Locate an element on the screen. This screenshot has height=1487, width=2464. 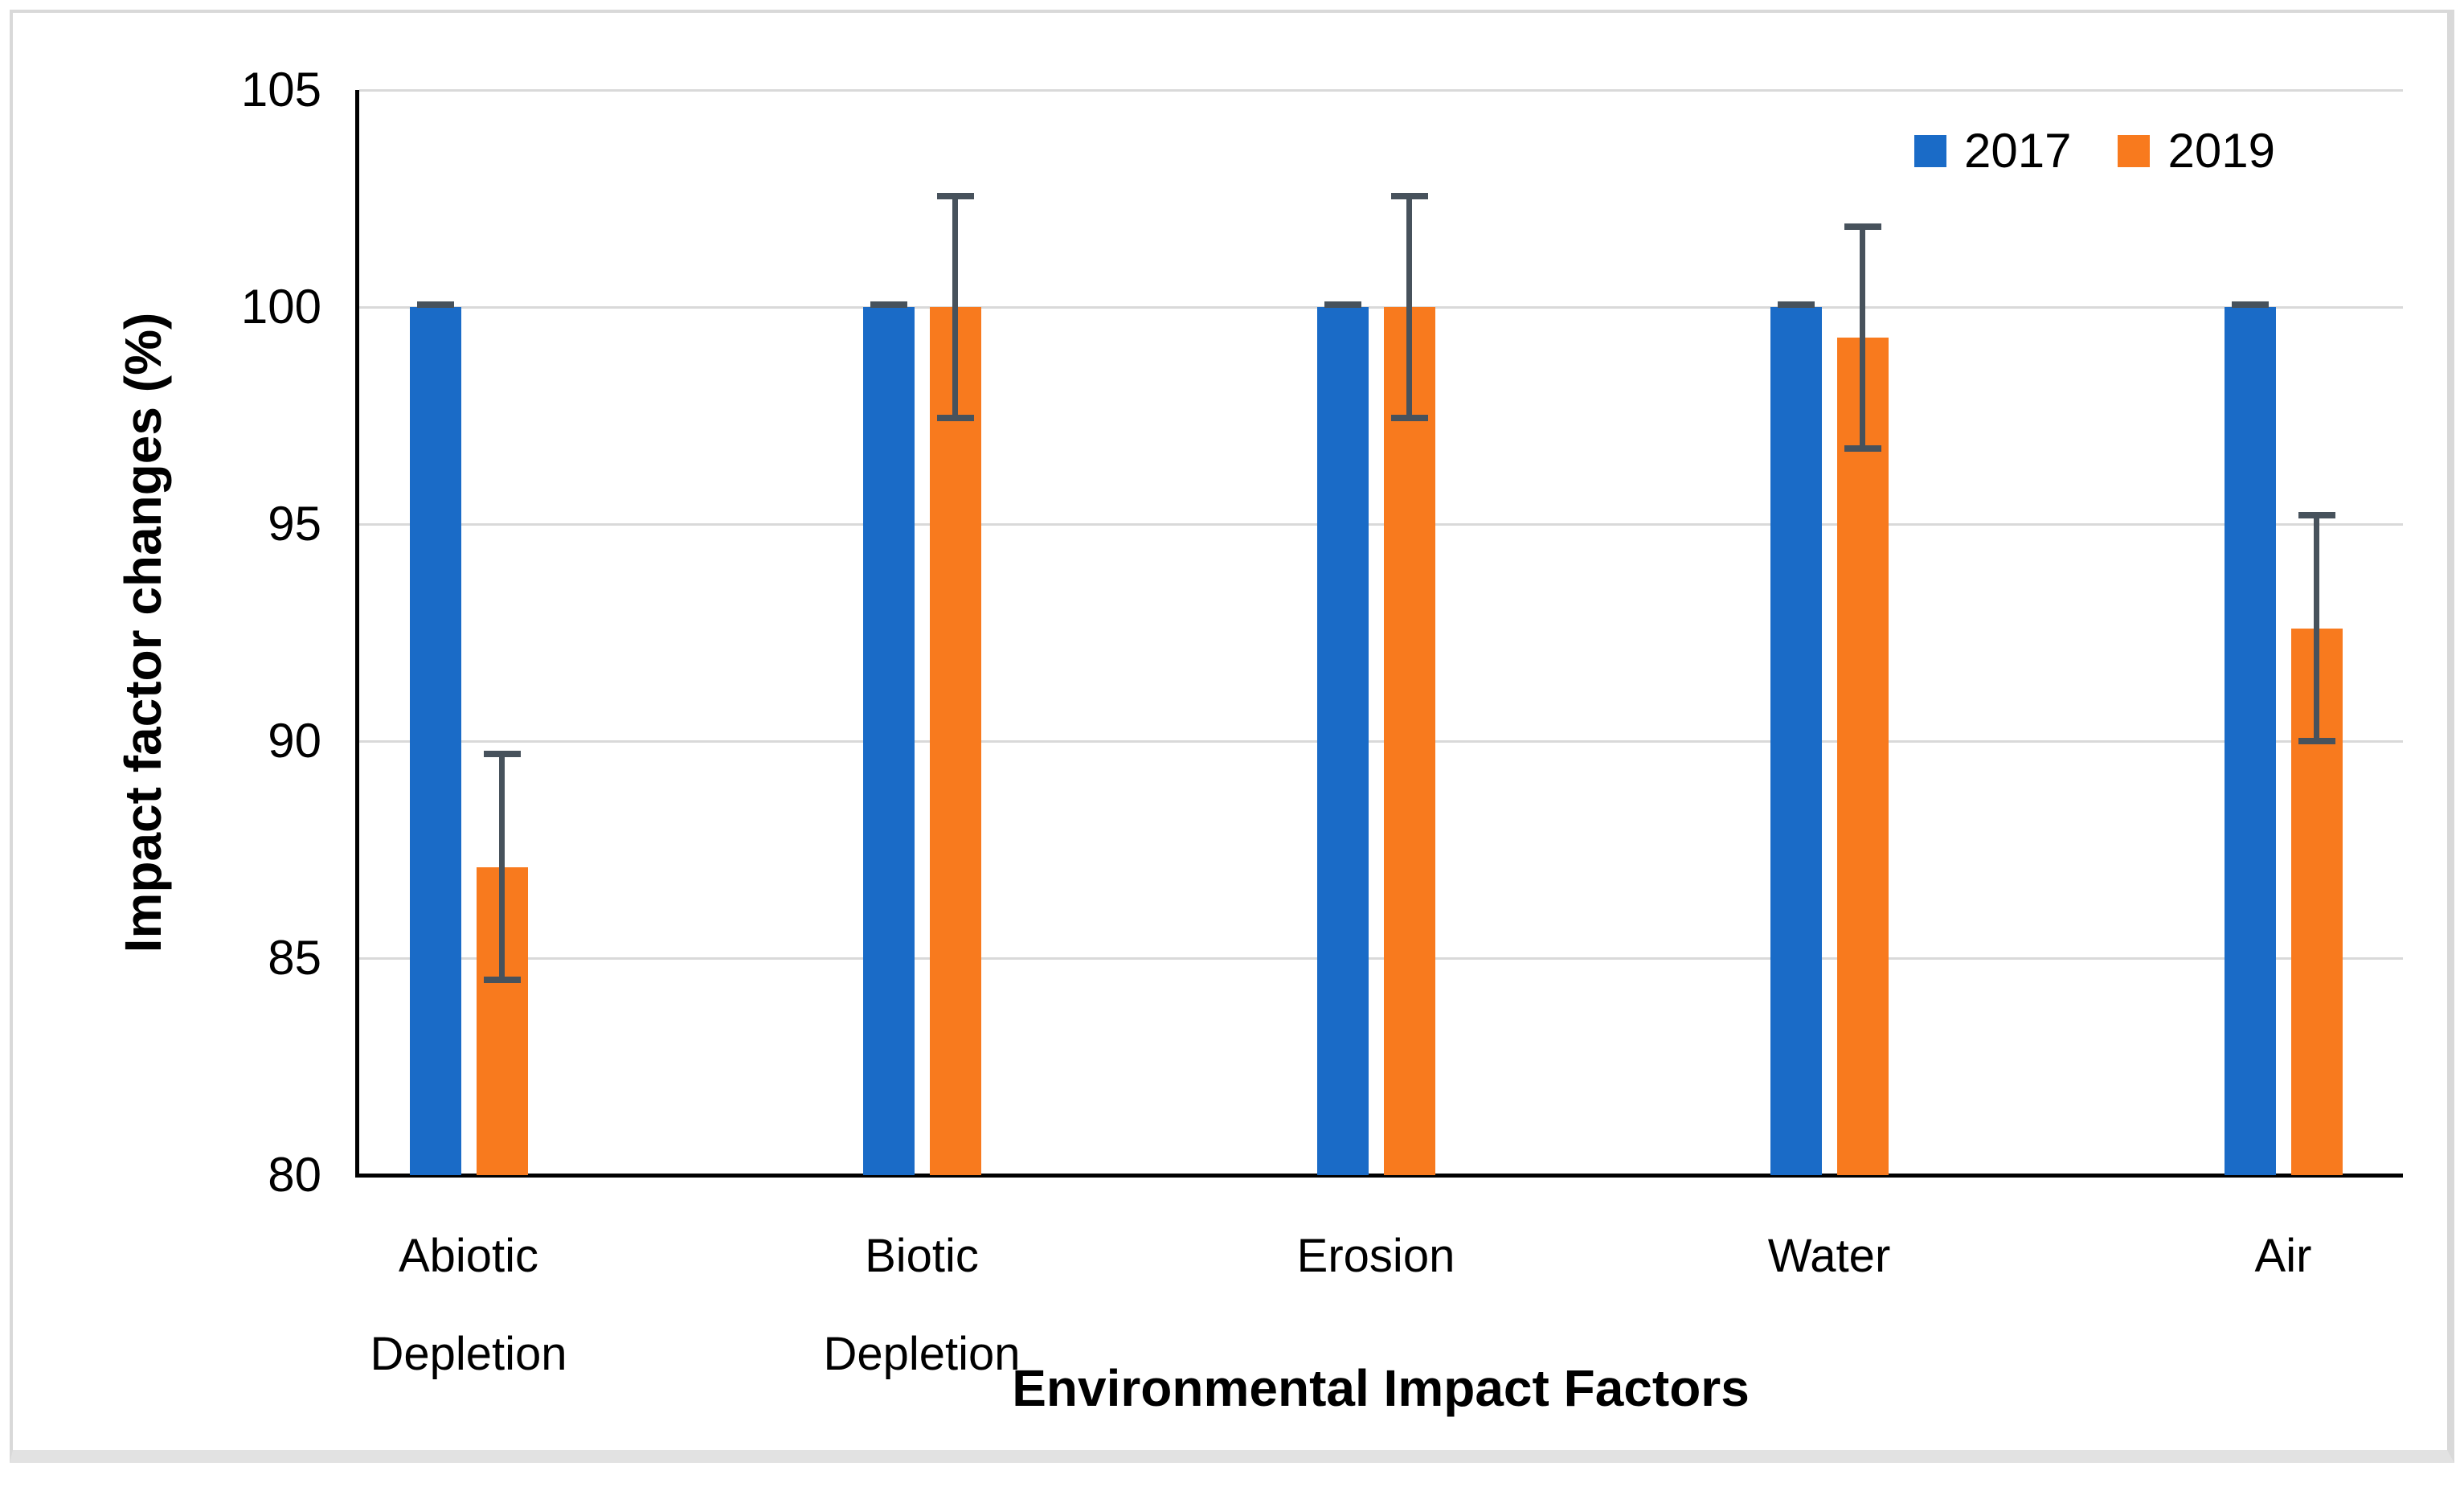
x-category-label-line: Biotic is located at coordinates (922, 1256).